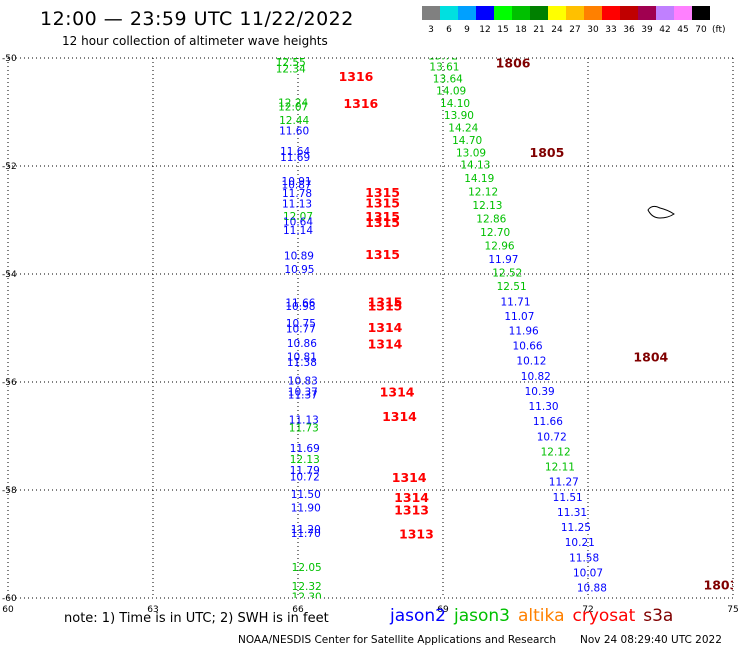 The width and height of the screenshot is (740, 650). What do you see at coordinates (297, 182) in the screenshot?
I see `wave-height-label: 10.91` at bounding box center [297, 182].